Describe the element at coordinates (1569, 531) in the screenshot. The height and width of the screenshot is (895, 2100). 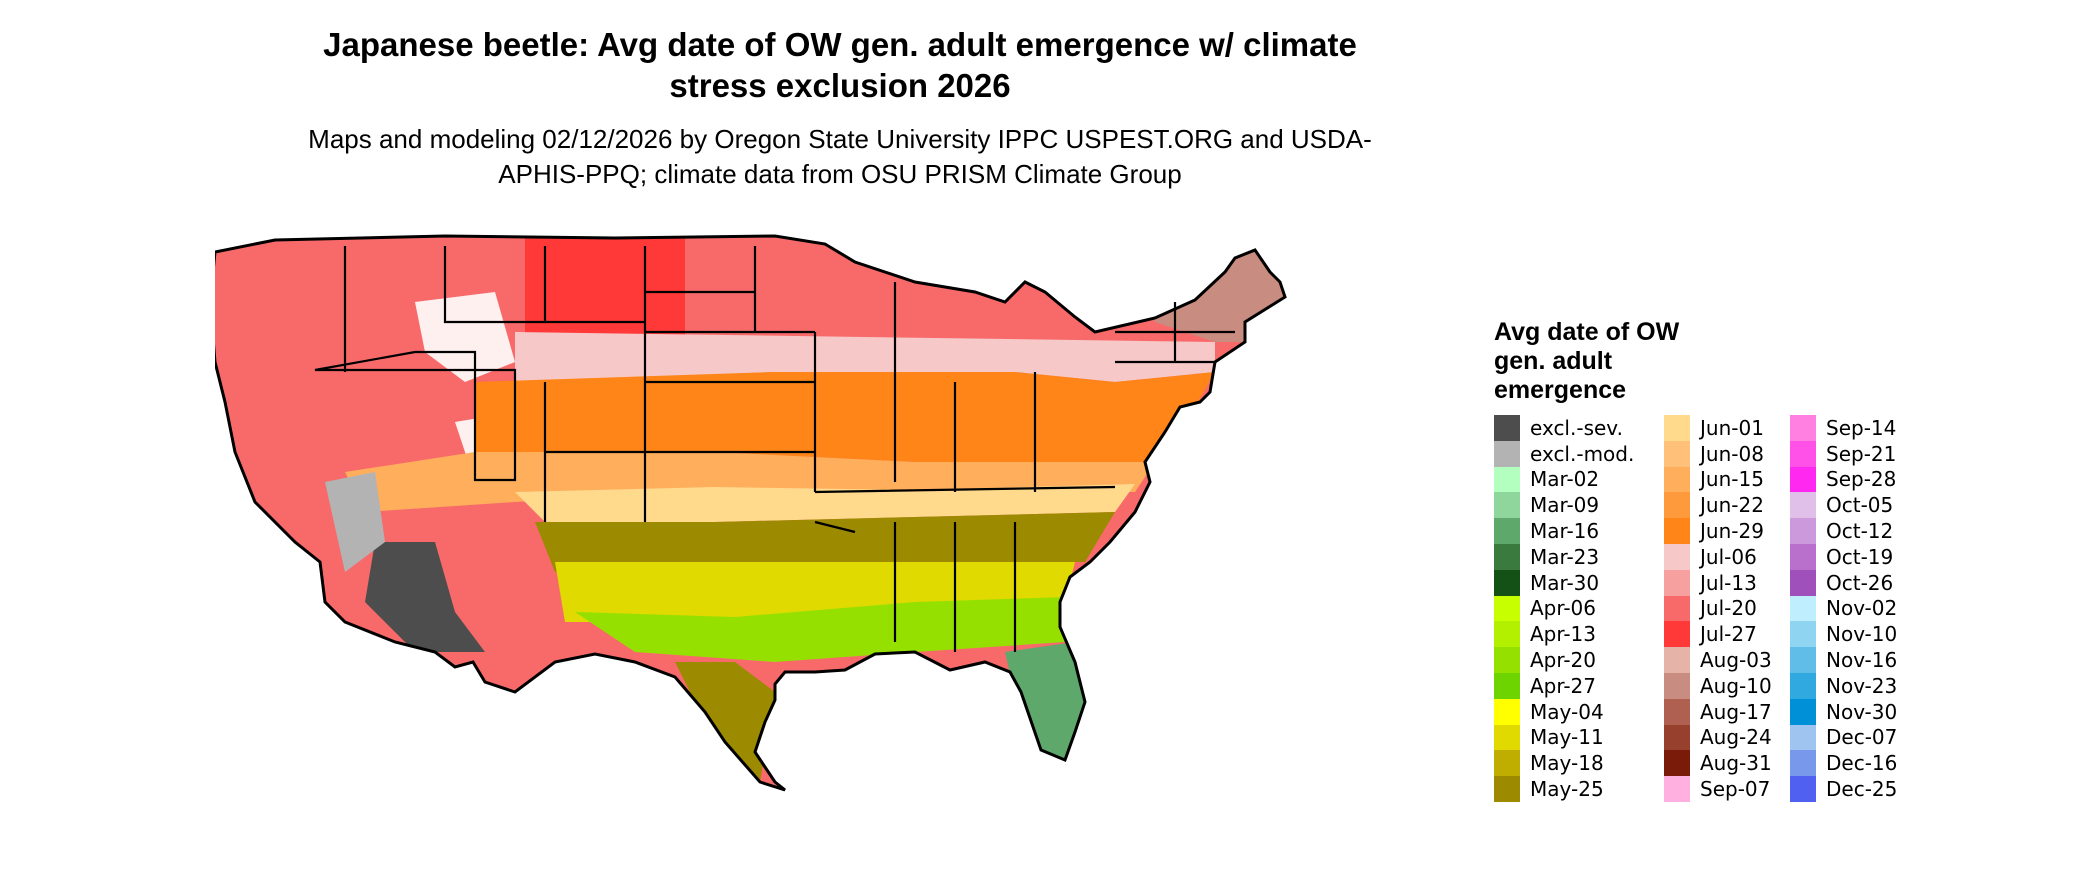
I see `legend-item: Mar-16` at that location.